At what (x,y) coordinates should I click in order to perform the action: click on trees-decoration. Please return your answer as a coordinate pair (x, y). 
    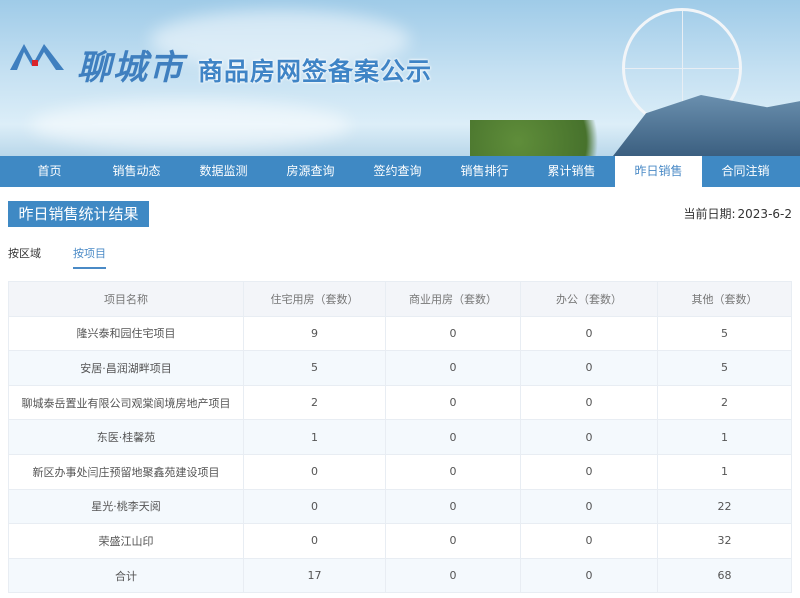
    Looking at the image, I should click on (550, 138).